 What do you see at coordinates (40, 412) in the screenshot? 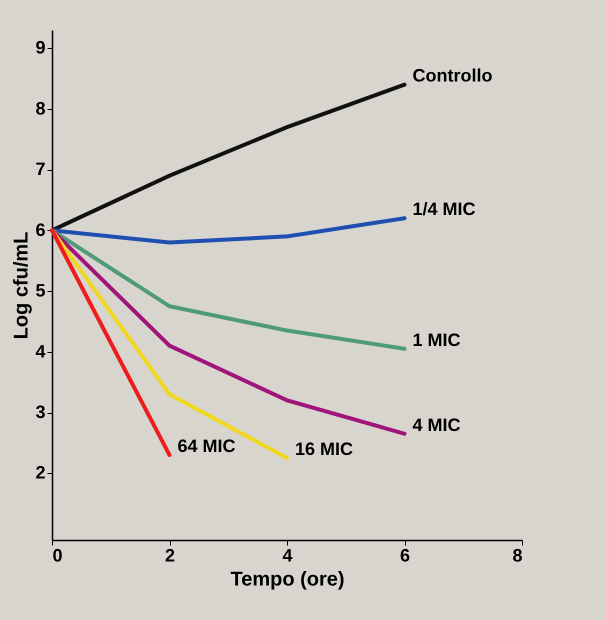
I see `y-tick-label: 3` at bounding box center [40, 412].